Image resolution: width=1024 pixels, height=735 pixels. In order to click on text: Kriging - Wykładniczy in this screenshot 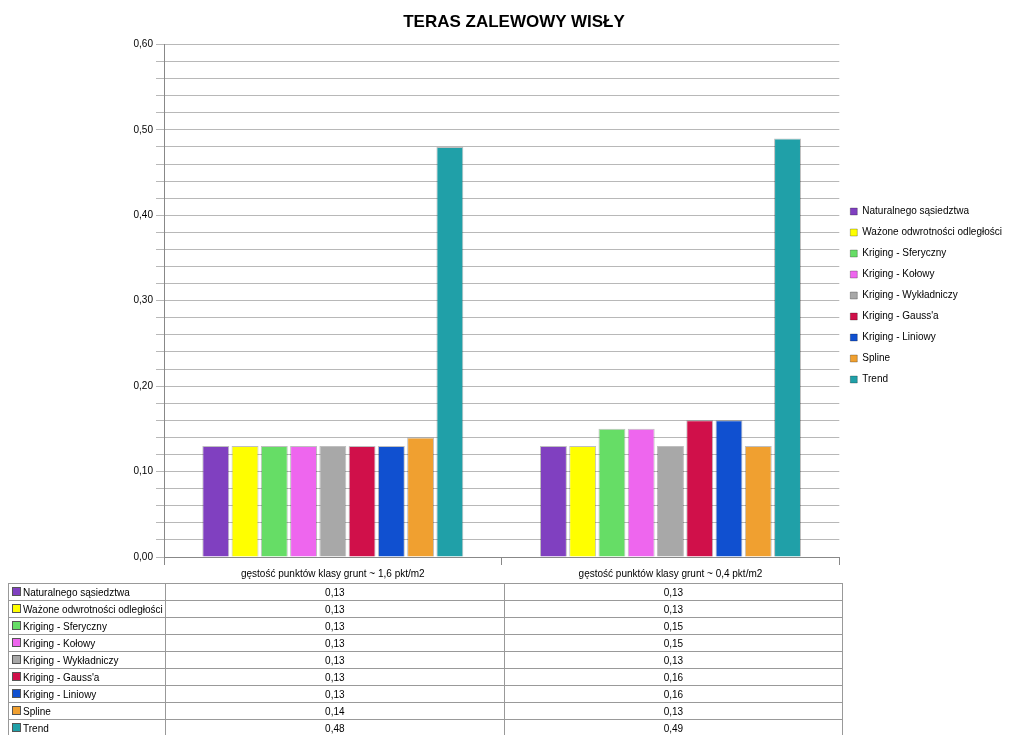, I will do `click(910, 295)`.